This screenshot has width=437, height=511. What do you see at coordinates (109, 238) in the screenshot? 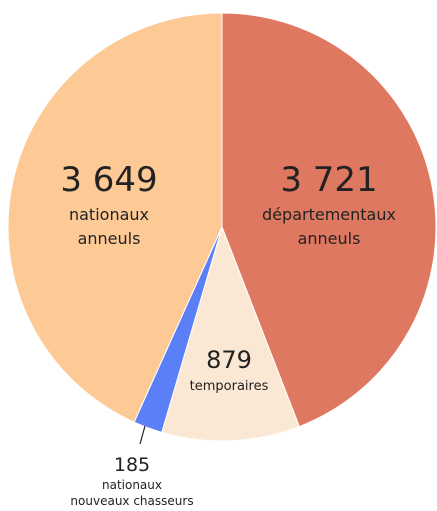
I see `slice-label-nationaux-anneuls-line2: anneuls` at bounding box center [109, 238].